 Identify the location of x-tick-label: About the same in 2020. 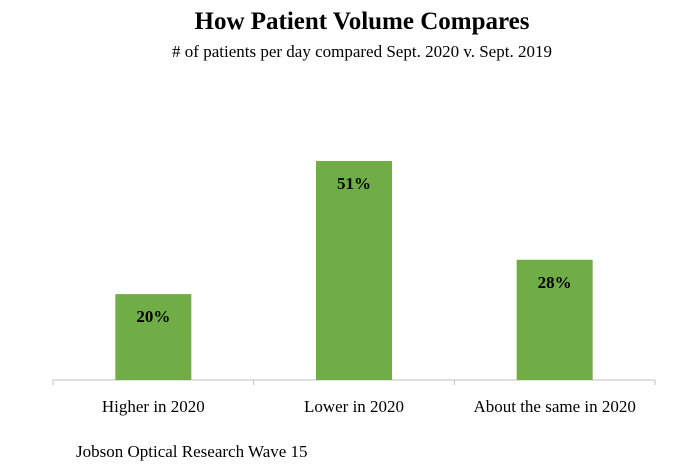
(554, 406).